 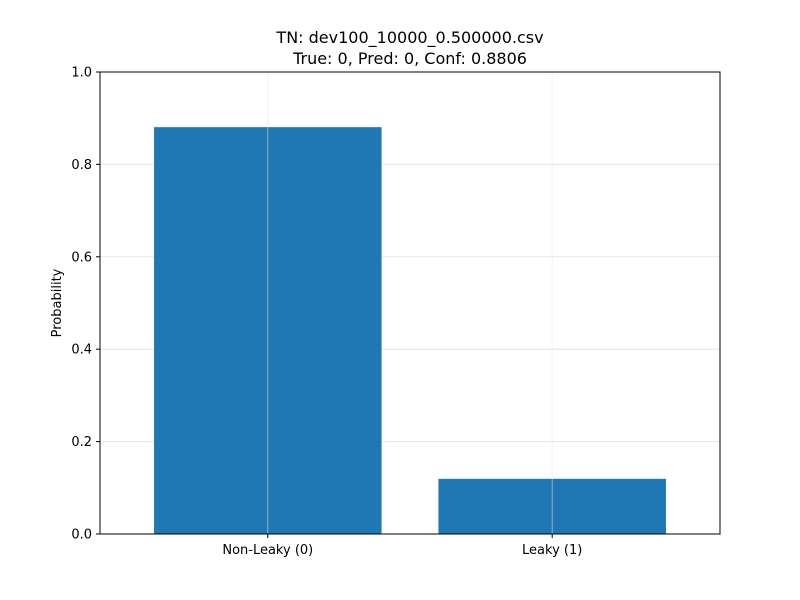 What do you see at coordinates (81, 535) in the screenshot?
I see `y-tick-label: 0.0` at bounding box center [81, 535].